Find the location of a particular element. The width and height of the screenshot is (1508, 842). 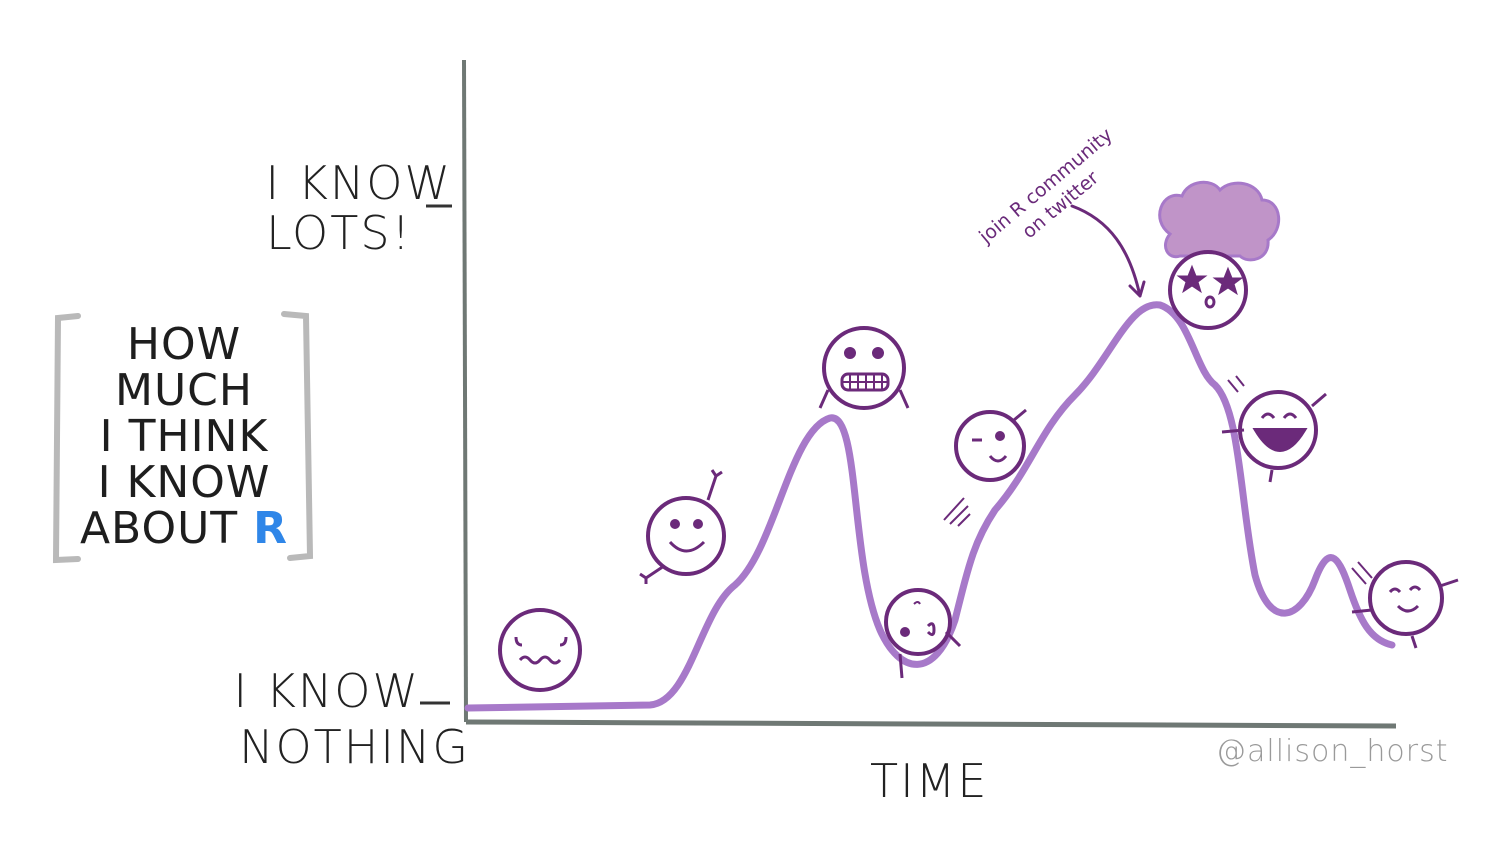

left-bracket is located at coordinates (66, 438).